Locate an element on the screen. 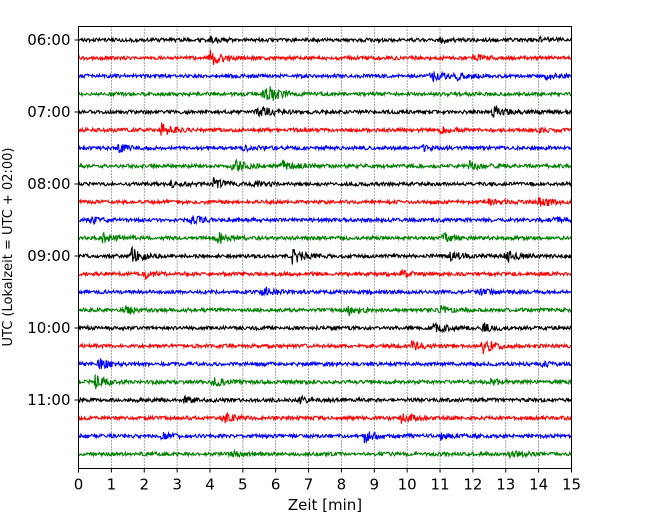  y-axis-label: UTC (Lokalzeit = UTC + 02:00) is located at coordinates (8, 247).